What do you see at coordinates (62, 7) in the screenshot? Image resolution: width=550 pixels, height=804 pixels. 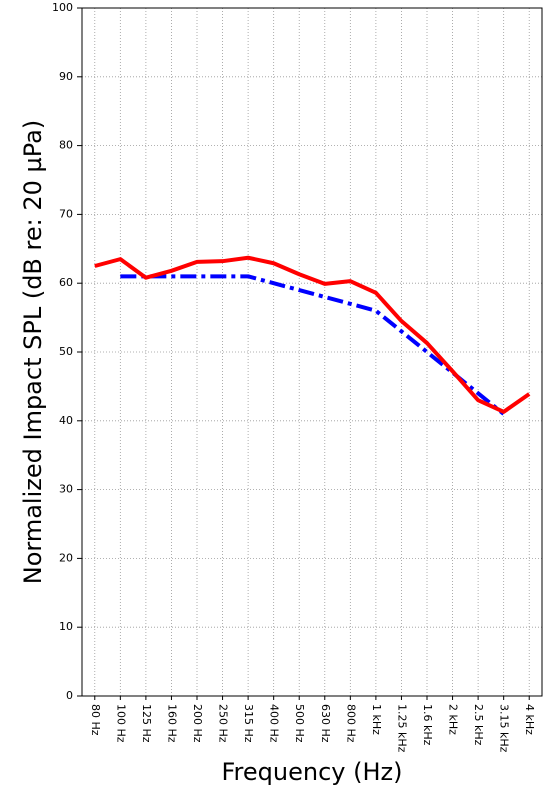 I see `y-tick-label: 100` at bounding box center [62, 7].